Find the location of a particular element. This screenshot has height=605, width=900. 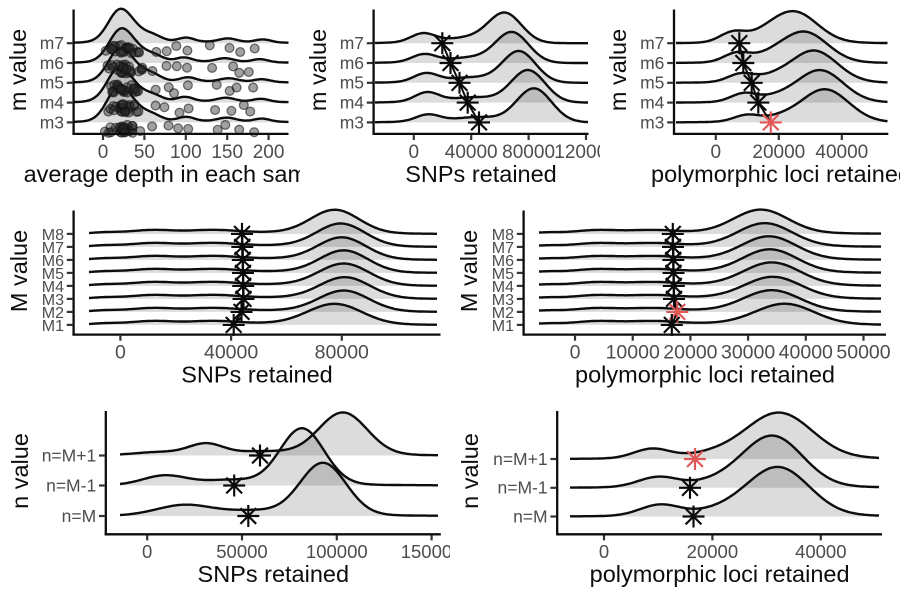

svg-text: 100000 is located at coordinates (337, 551).